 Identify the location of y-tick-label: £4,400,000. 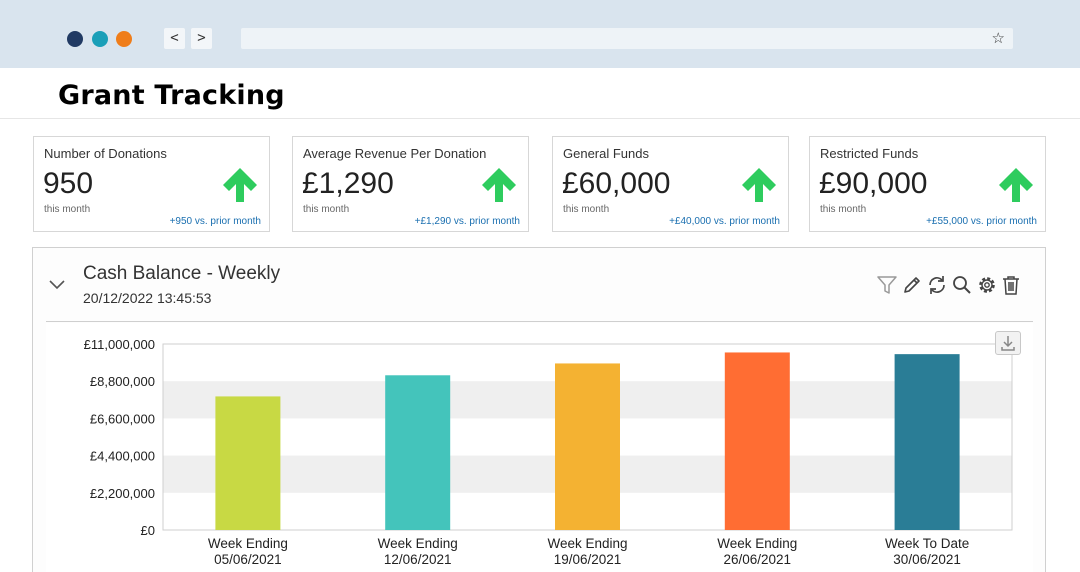
(122, 456).